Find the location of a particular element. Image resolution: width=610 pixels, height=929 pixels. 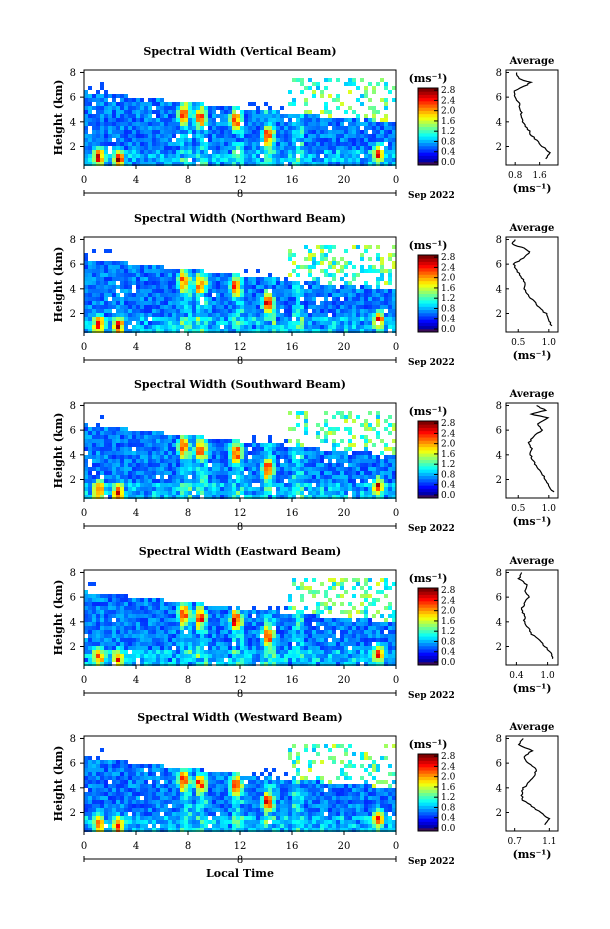

colorbar-tick-label: 0.4 is located at coordinates (448, 653).